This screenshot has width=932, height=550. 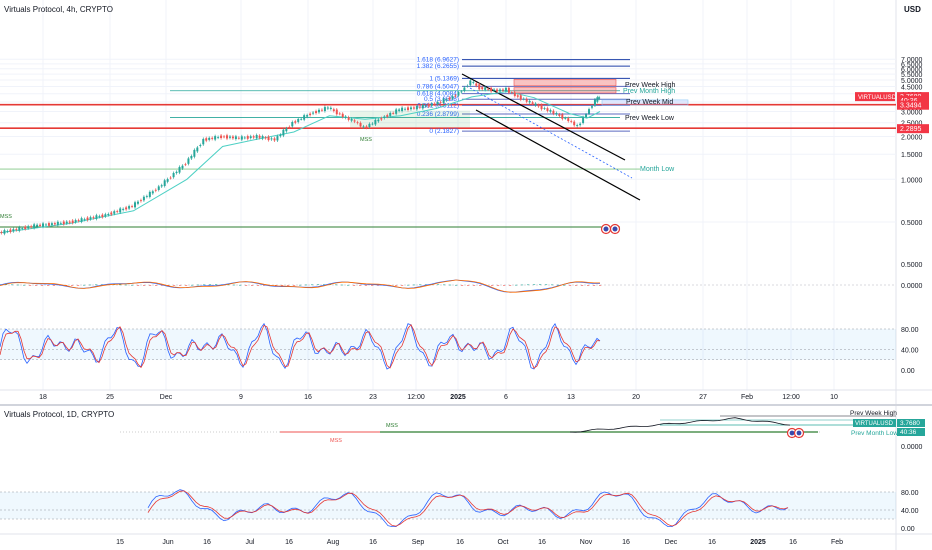 What do you see at coordinates (444, 78) in the screenshot?
I see `fib-level-label: 1 (5.1369)` at bounding box center [444, 78].